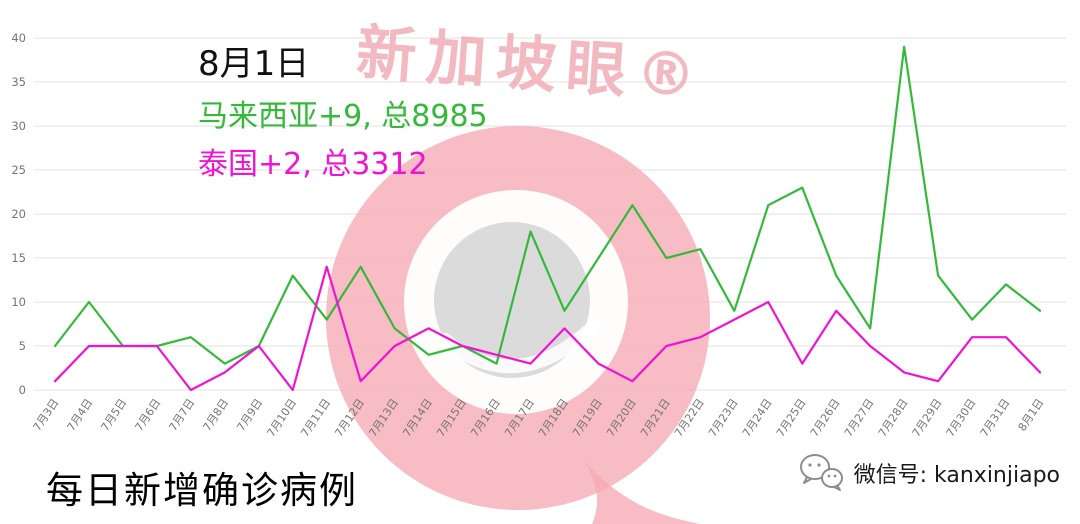 Image resolution: width=1080 pixels, height=524 pixels. Describe the element at coordinates (1031, 414) in the screenshot. I see `x-tick-label: 8月1日` at that location.